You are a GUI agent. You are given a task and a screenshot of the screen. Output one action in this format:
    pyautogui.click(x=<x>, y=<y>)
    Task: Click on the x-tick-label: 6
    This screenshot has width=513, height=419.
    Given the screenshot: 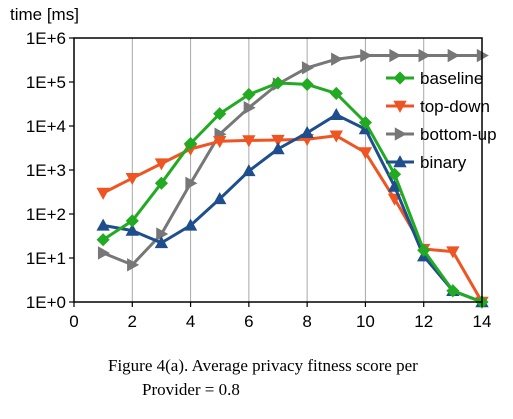 What is the action you would take?
    pyautogui.click(x=248, y=321)
    